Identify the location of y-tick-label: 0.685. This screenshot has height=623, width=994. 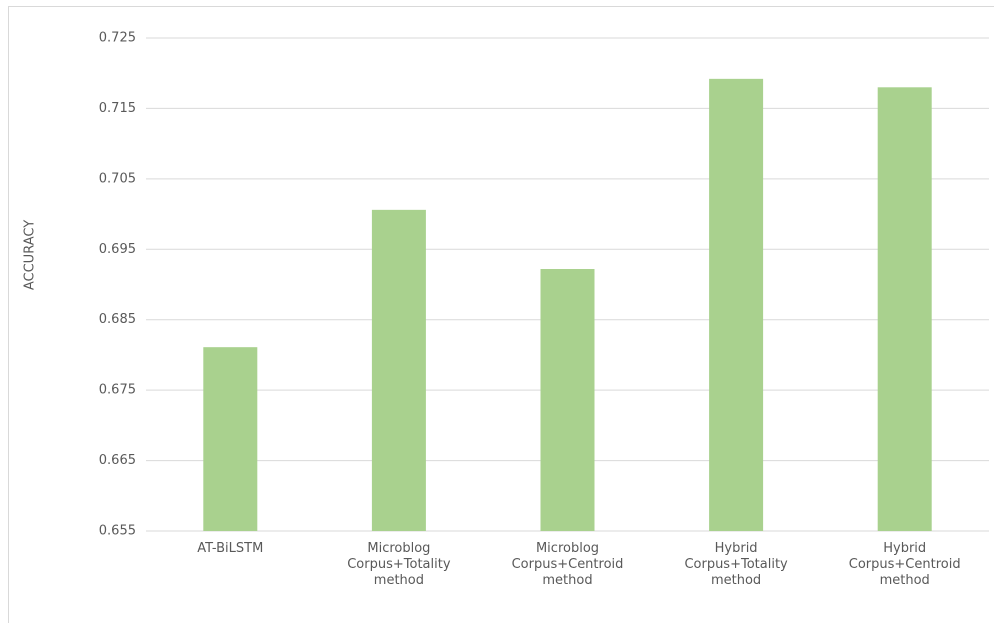
(117, 319).